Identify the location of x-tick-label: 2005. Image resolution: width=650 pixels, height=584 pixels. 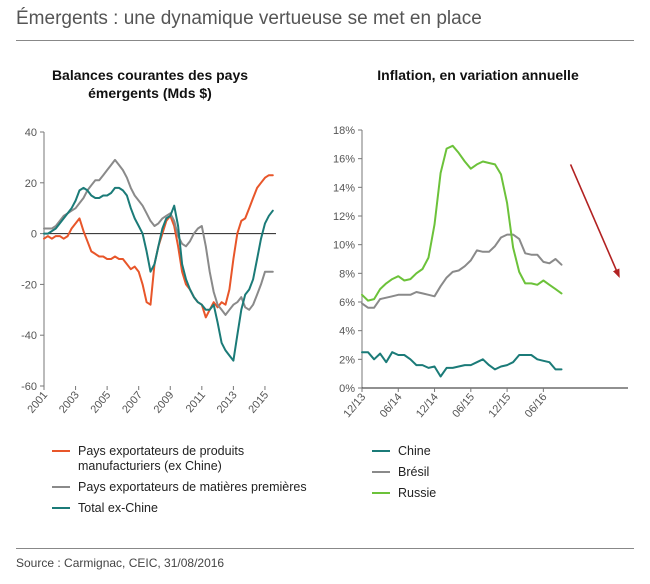
(100, 402).